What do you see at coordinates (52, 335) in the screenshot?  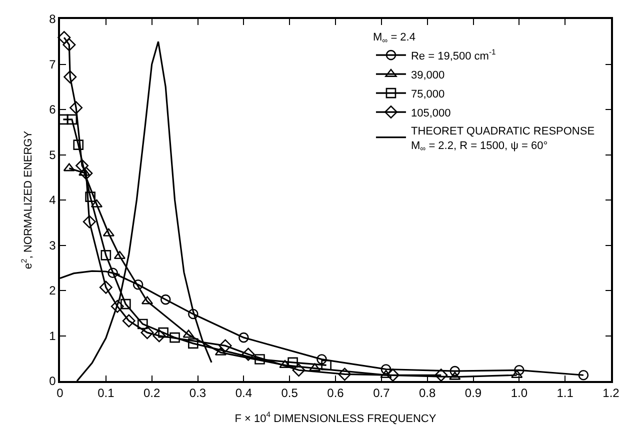 I see `y-tick-label: 1` at bounding box center [52, 335].